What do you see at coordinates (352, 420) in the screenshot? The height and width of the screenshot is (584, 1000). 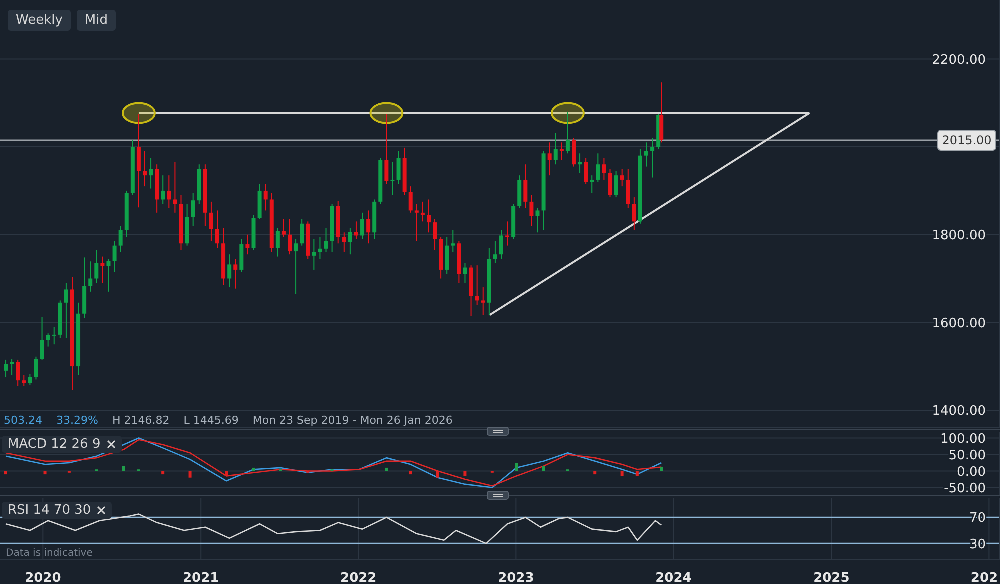 I see `annotation: Mon 23 Sep 2019 - Mon 26 Jan 2026` at bounding box center [352, 420].